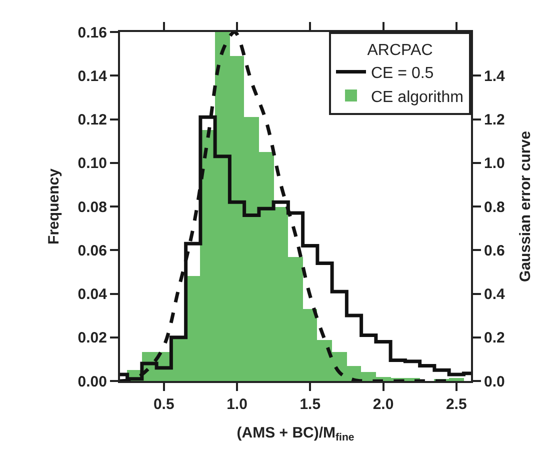  Describe the element at coordinates (494, 381) in the screenshot. I see `y2-tick-label: 0.0` at that location.